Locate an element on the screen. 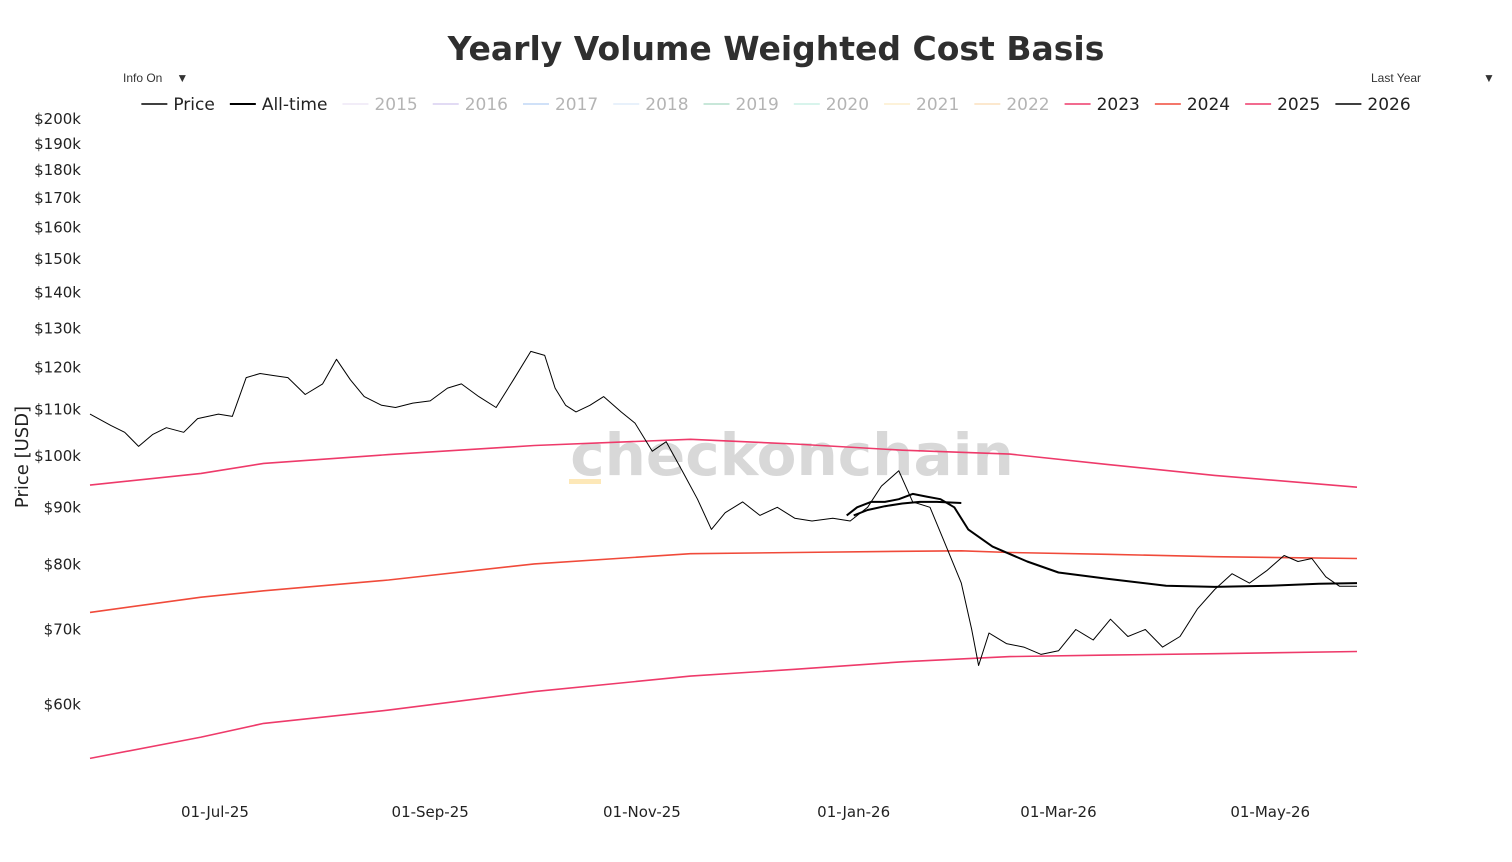  legend-label: 2015 is located at coordinates (395, 105).